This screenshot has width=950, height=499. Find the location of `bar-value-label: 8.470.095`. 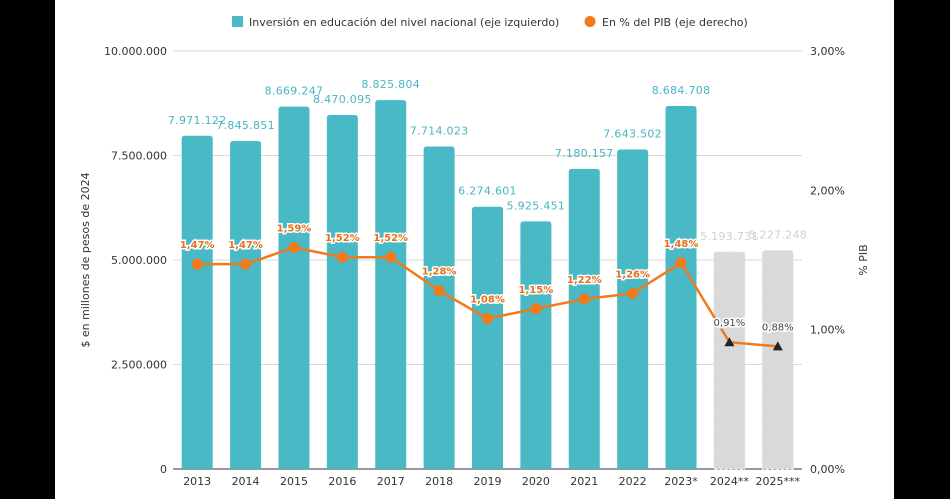

bar-value-label: 8.470.095 is located at coordinates (342, 99).